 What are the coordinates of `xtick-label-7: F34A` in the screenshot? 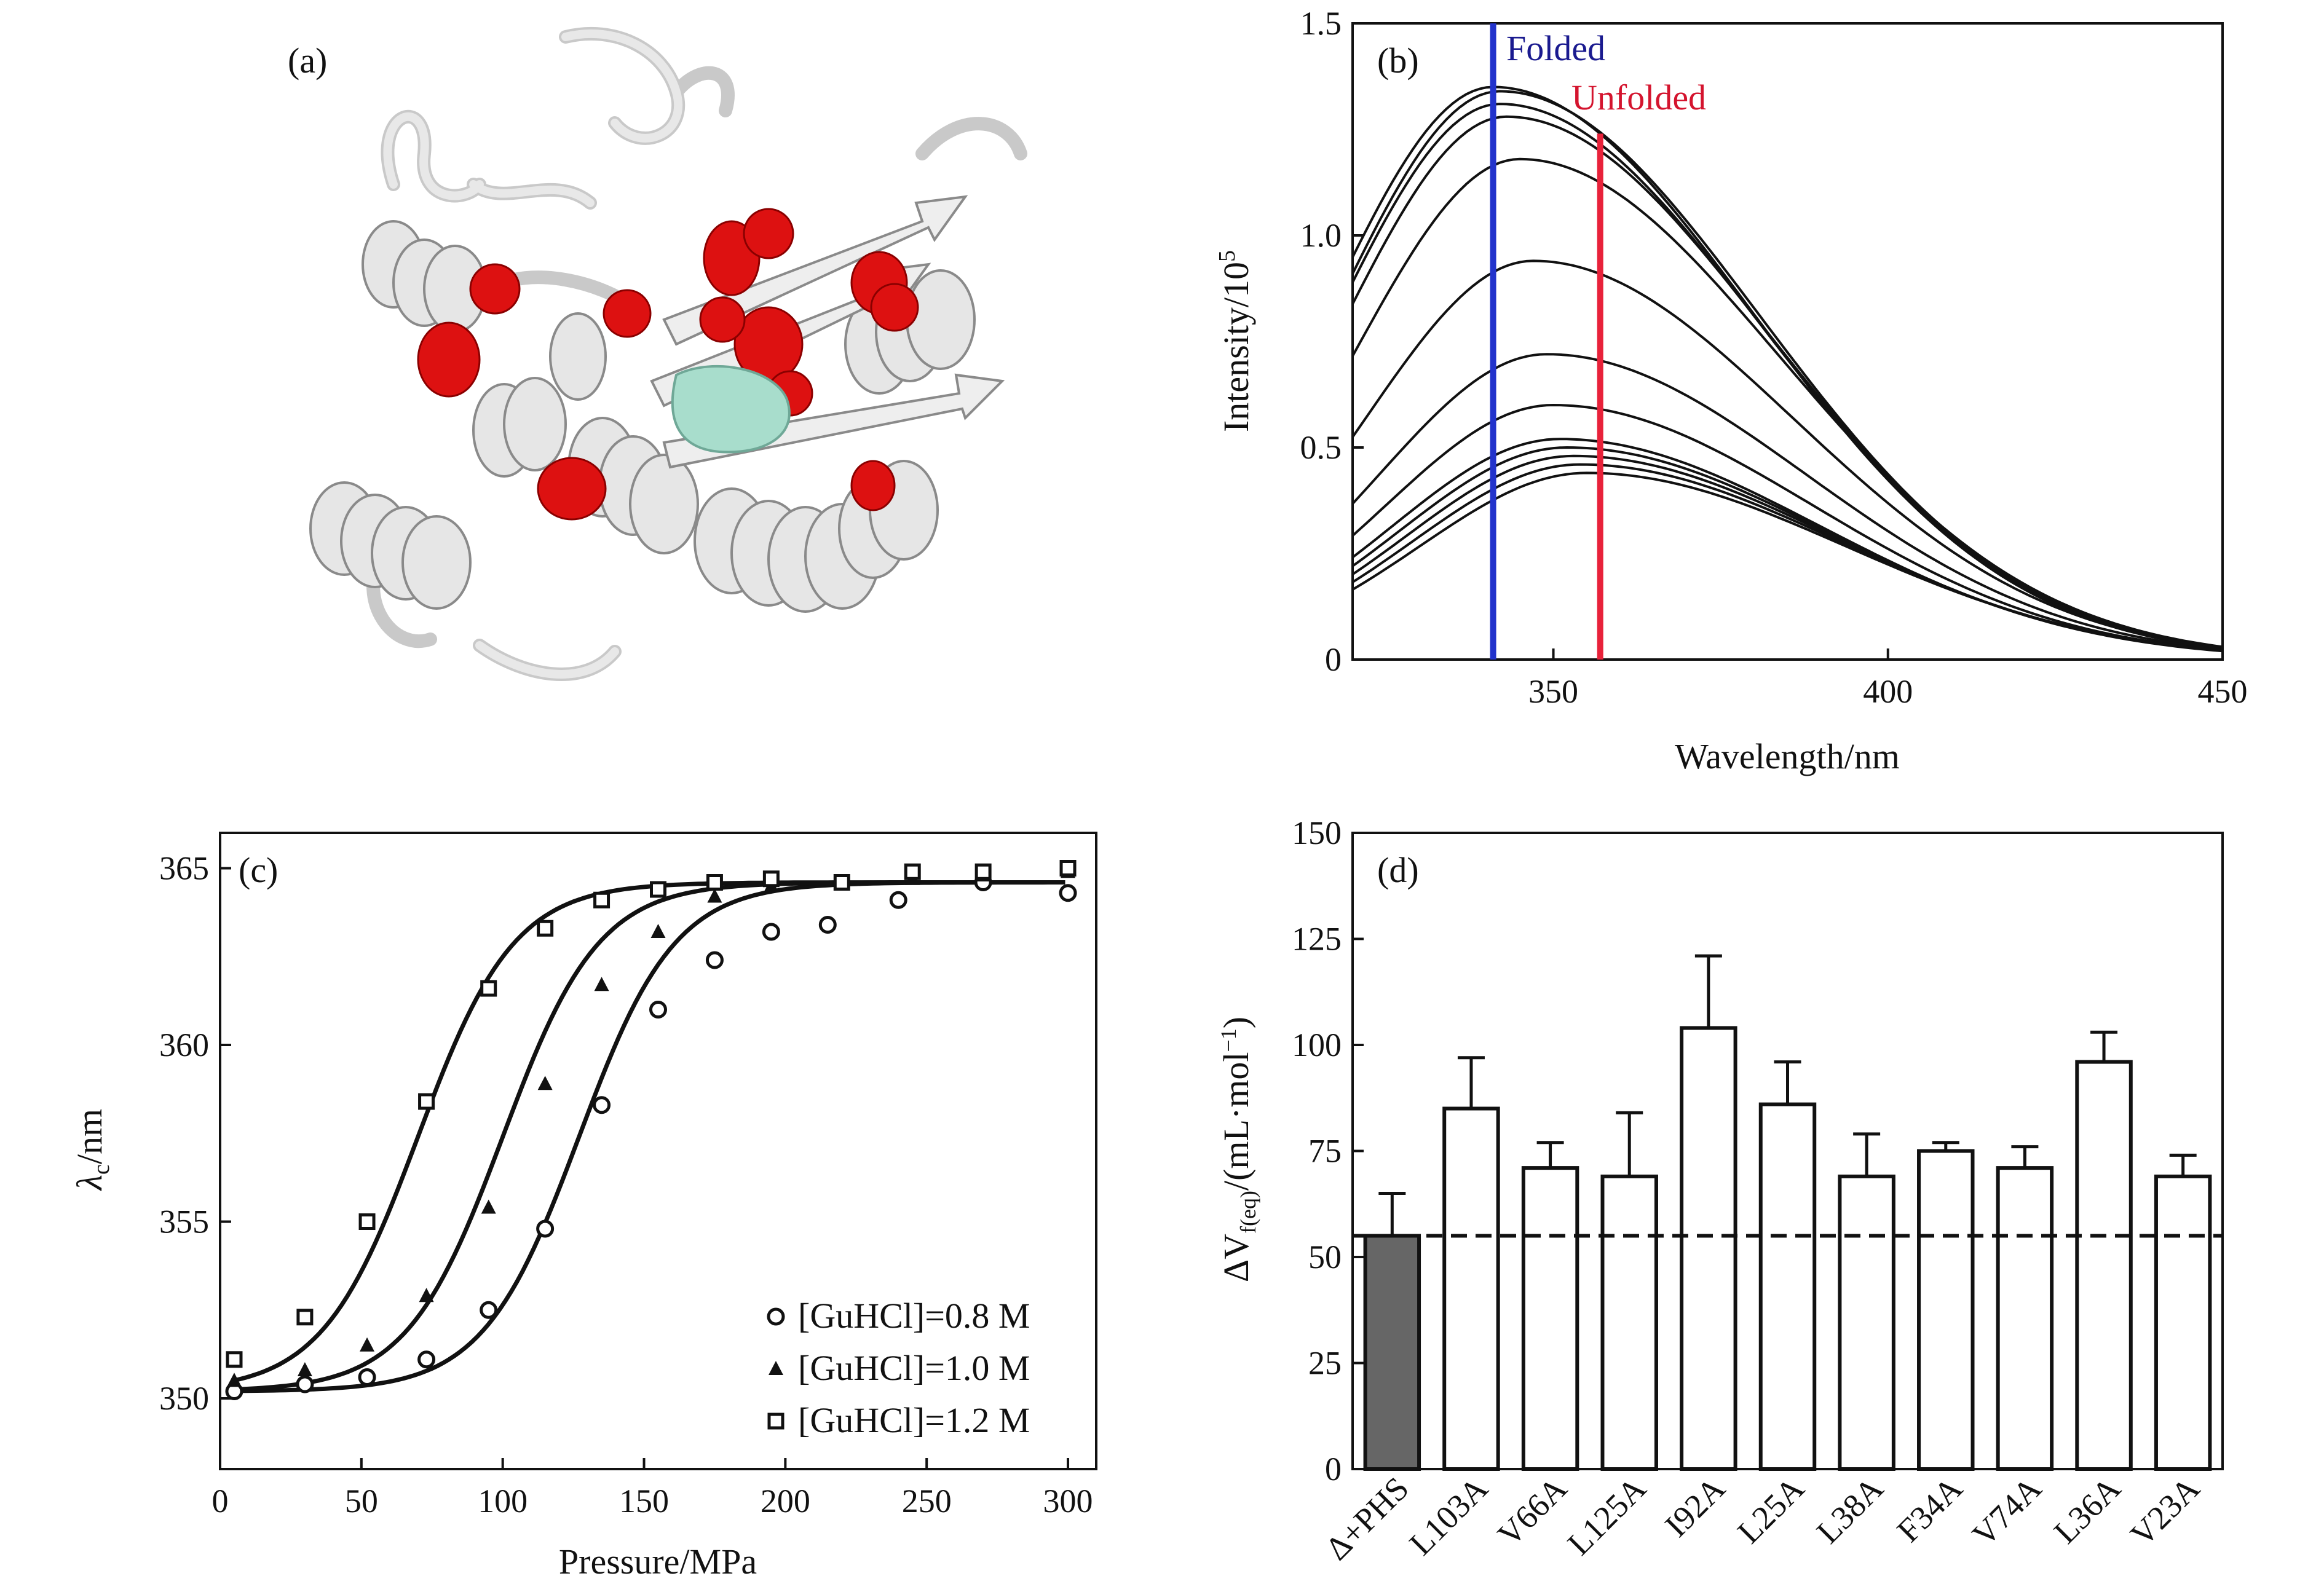 It's located at (1929, 1509).